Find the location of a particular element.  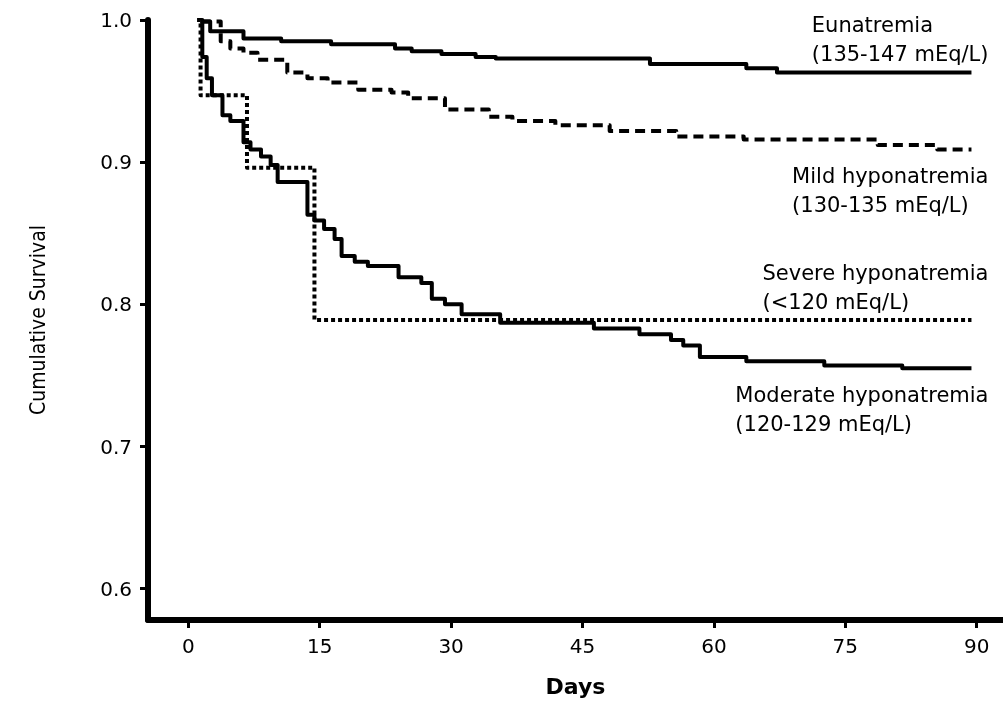

x-tick-label: 30 is located at coordinates (451, 646).